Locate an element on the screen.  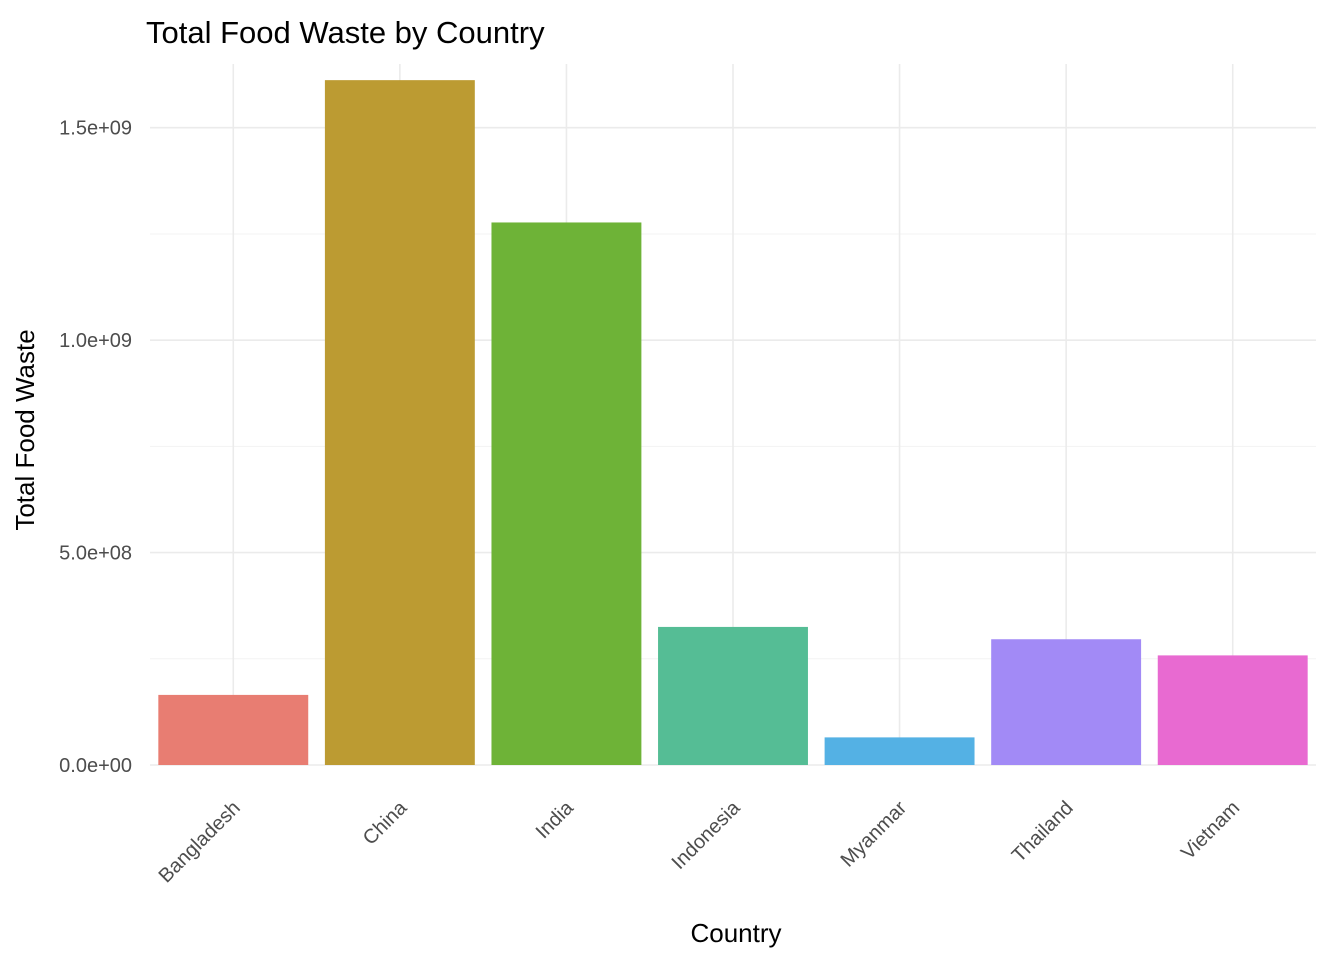
bar-thailand is located at coordinates (1066, 702).